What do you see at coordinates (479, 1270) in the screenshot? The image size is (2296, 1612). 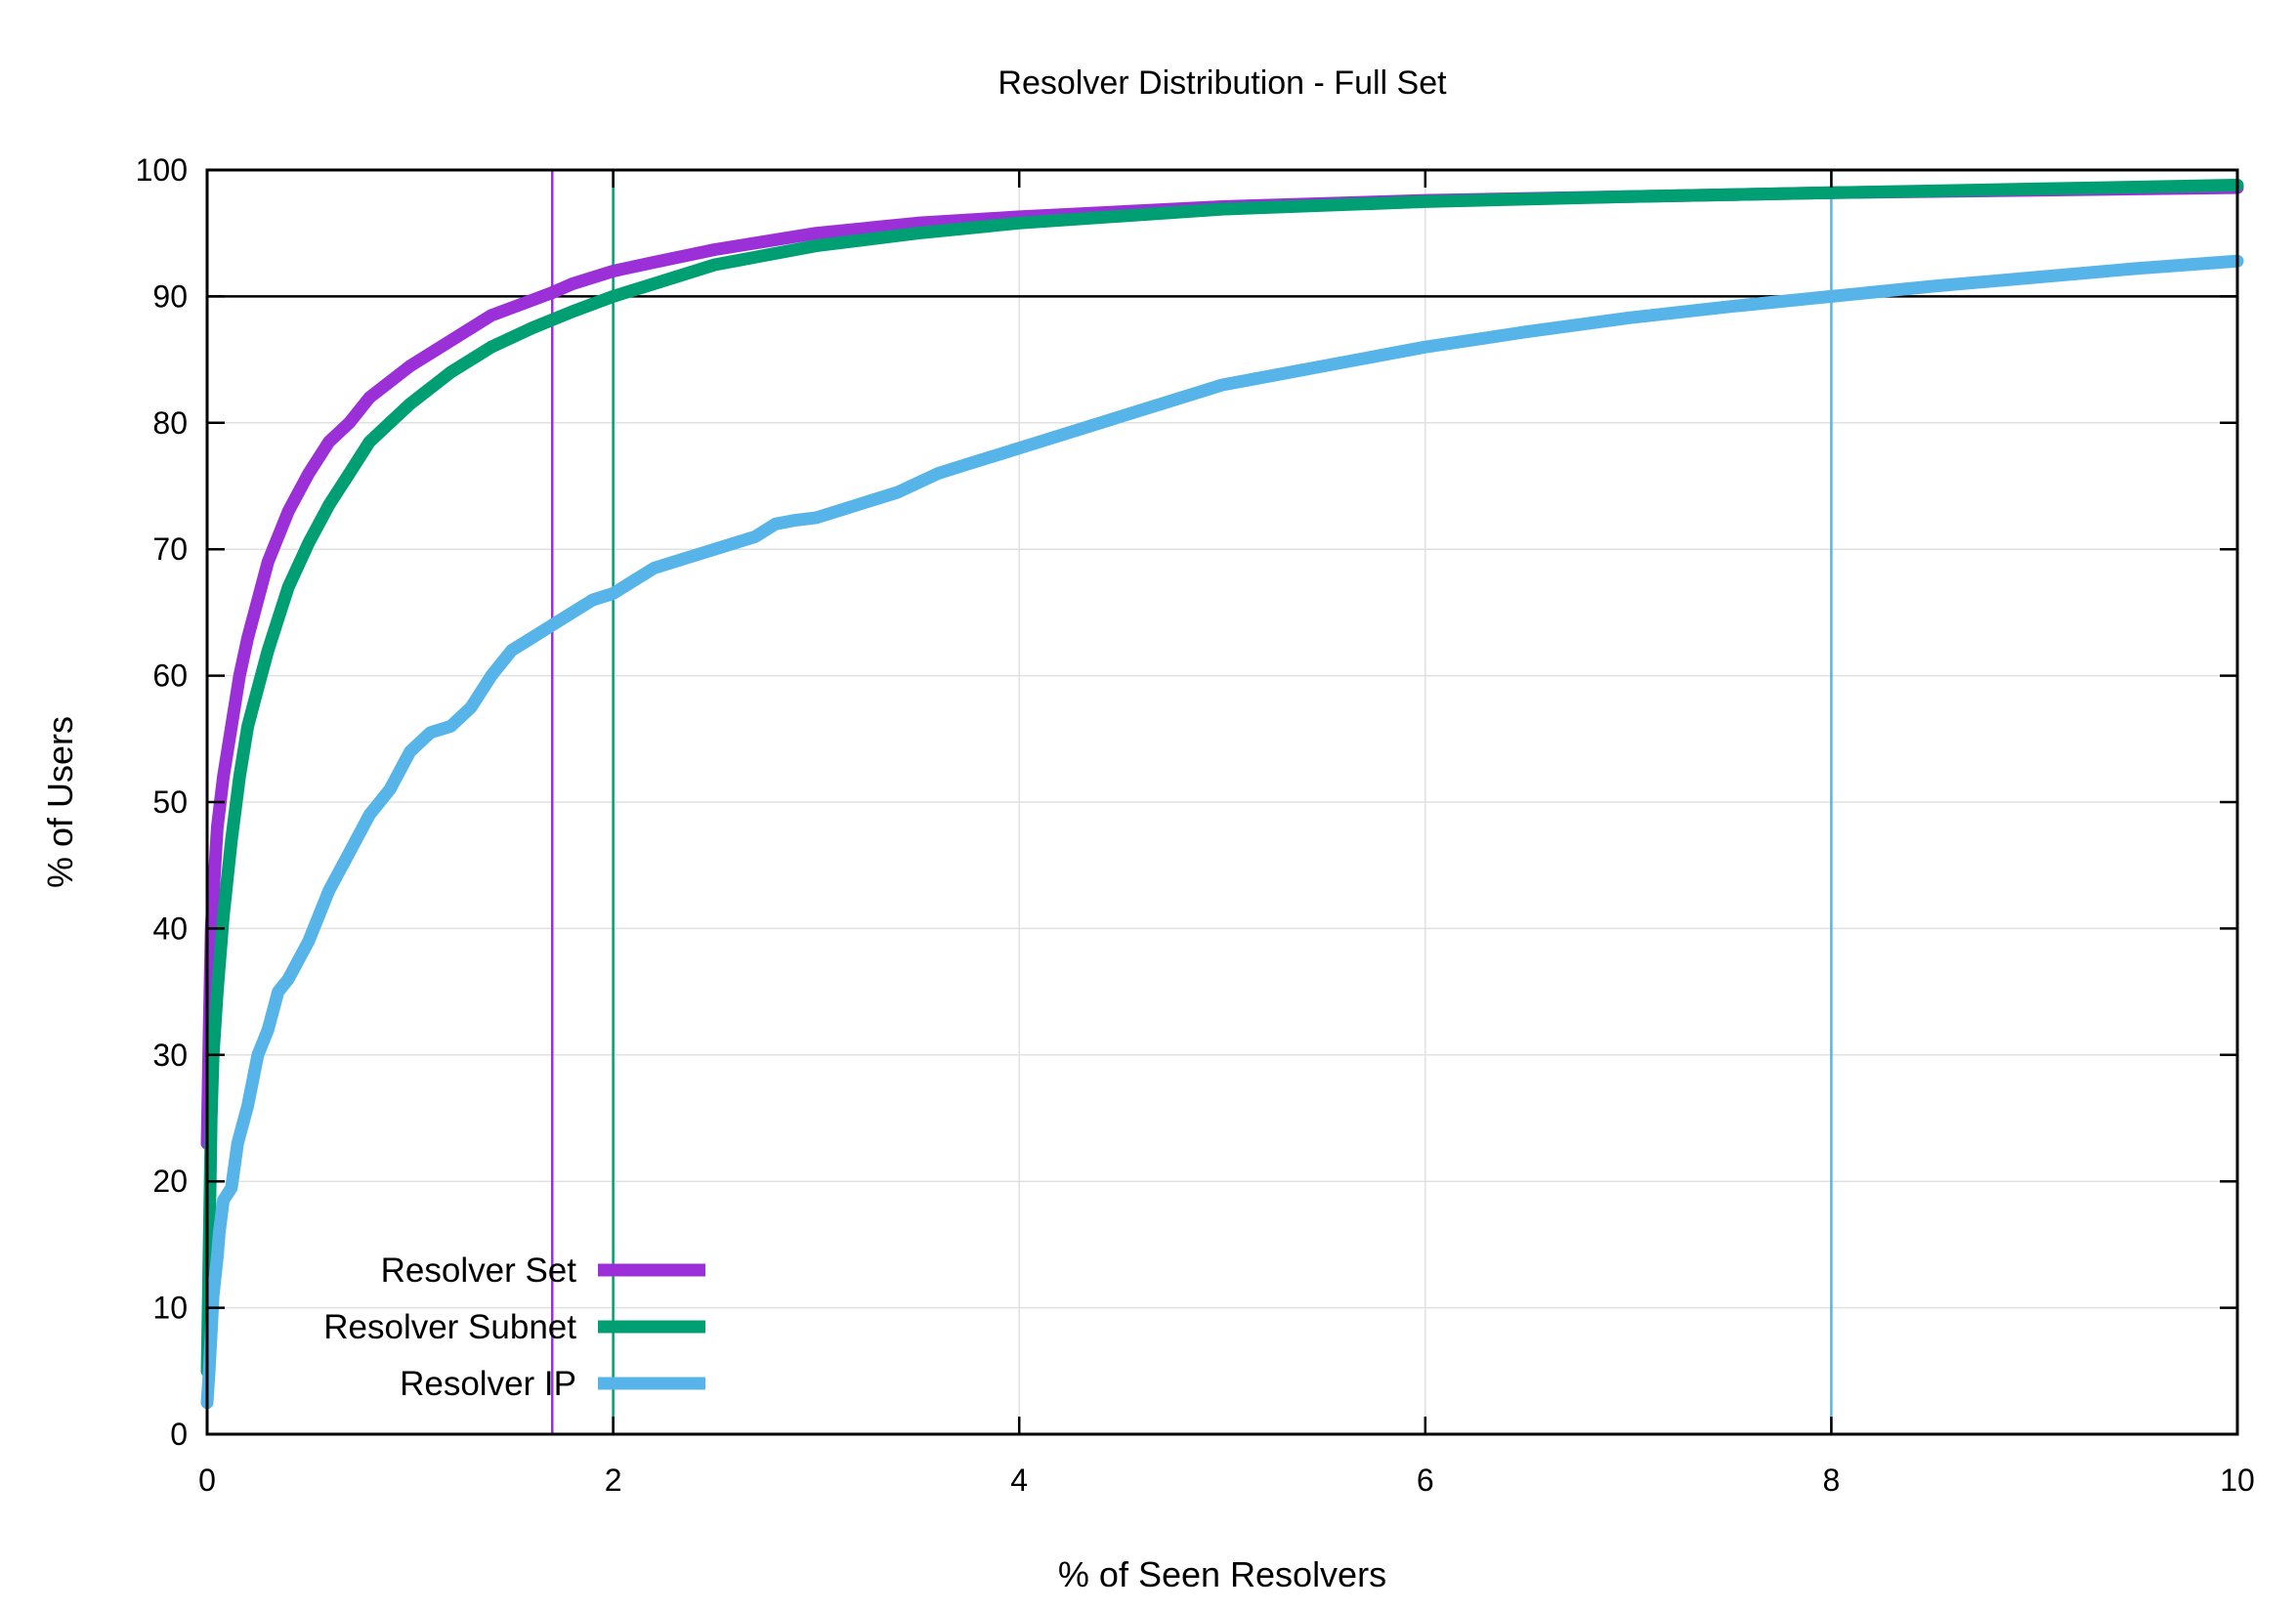 I see `legend-label-resolver-set: Resolver Set` at bounding box center [479, 1270].